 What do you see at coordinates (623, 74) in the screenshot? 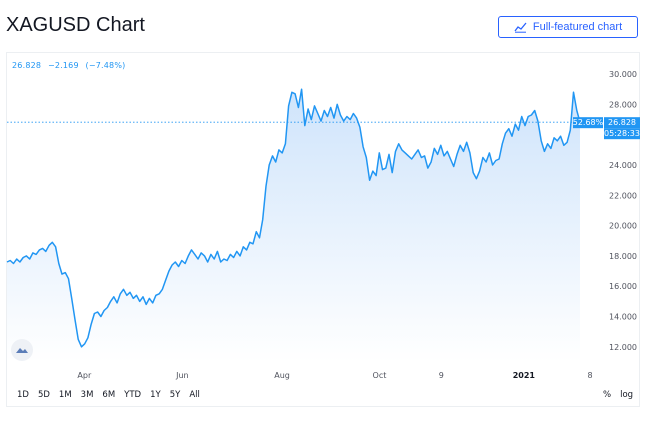
I see `y-tick-label: 30.000` at bounding box center [623, 74].